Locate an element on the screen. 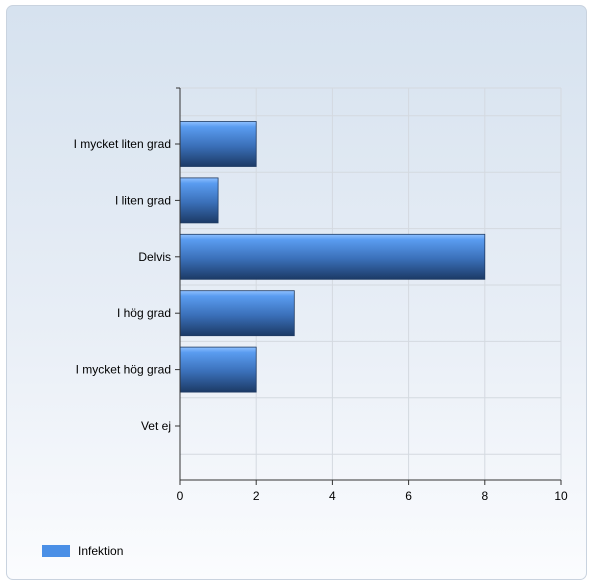 The height and width of the screenshot is (585, 594). legend: Infektion is located at coordinates (82, 551).